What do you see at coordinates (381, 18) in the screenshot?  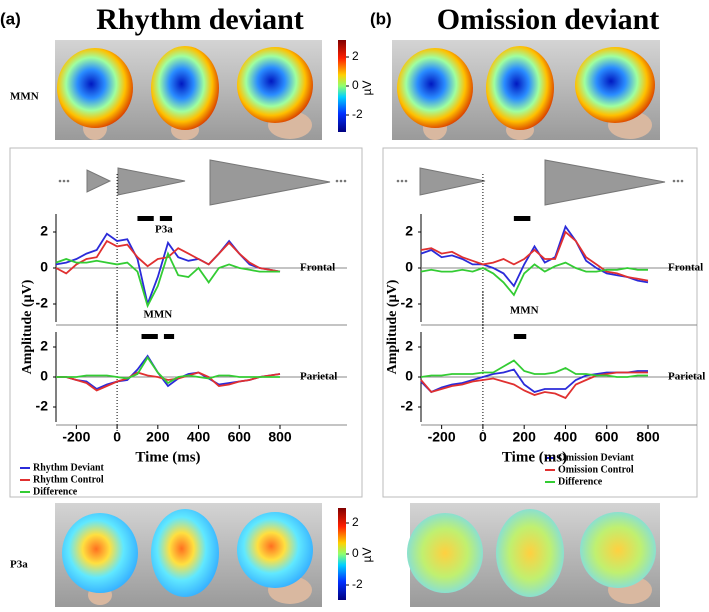 I see `panel-label: (b)` at bounding box center [381, 18].